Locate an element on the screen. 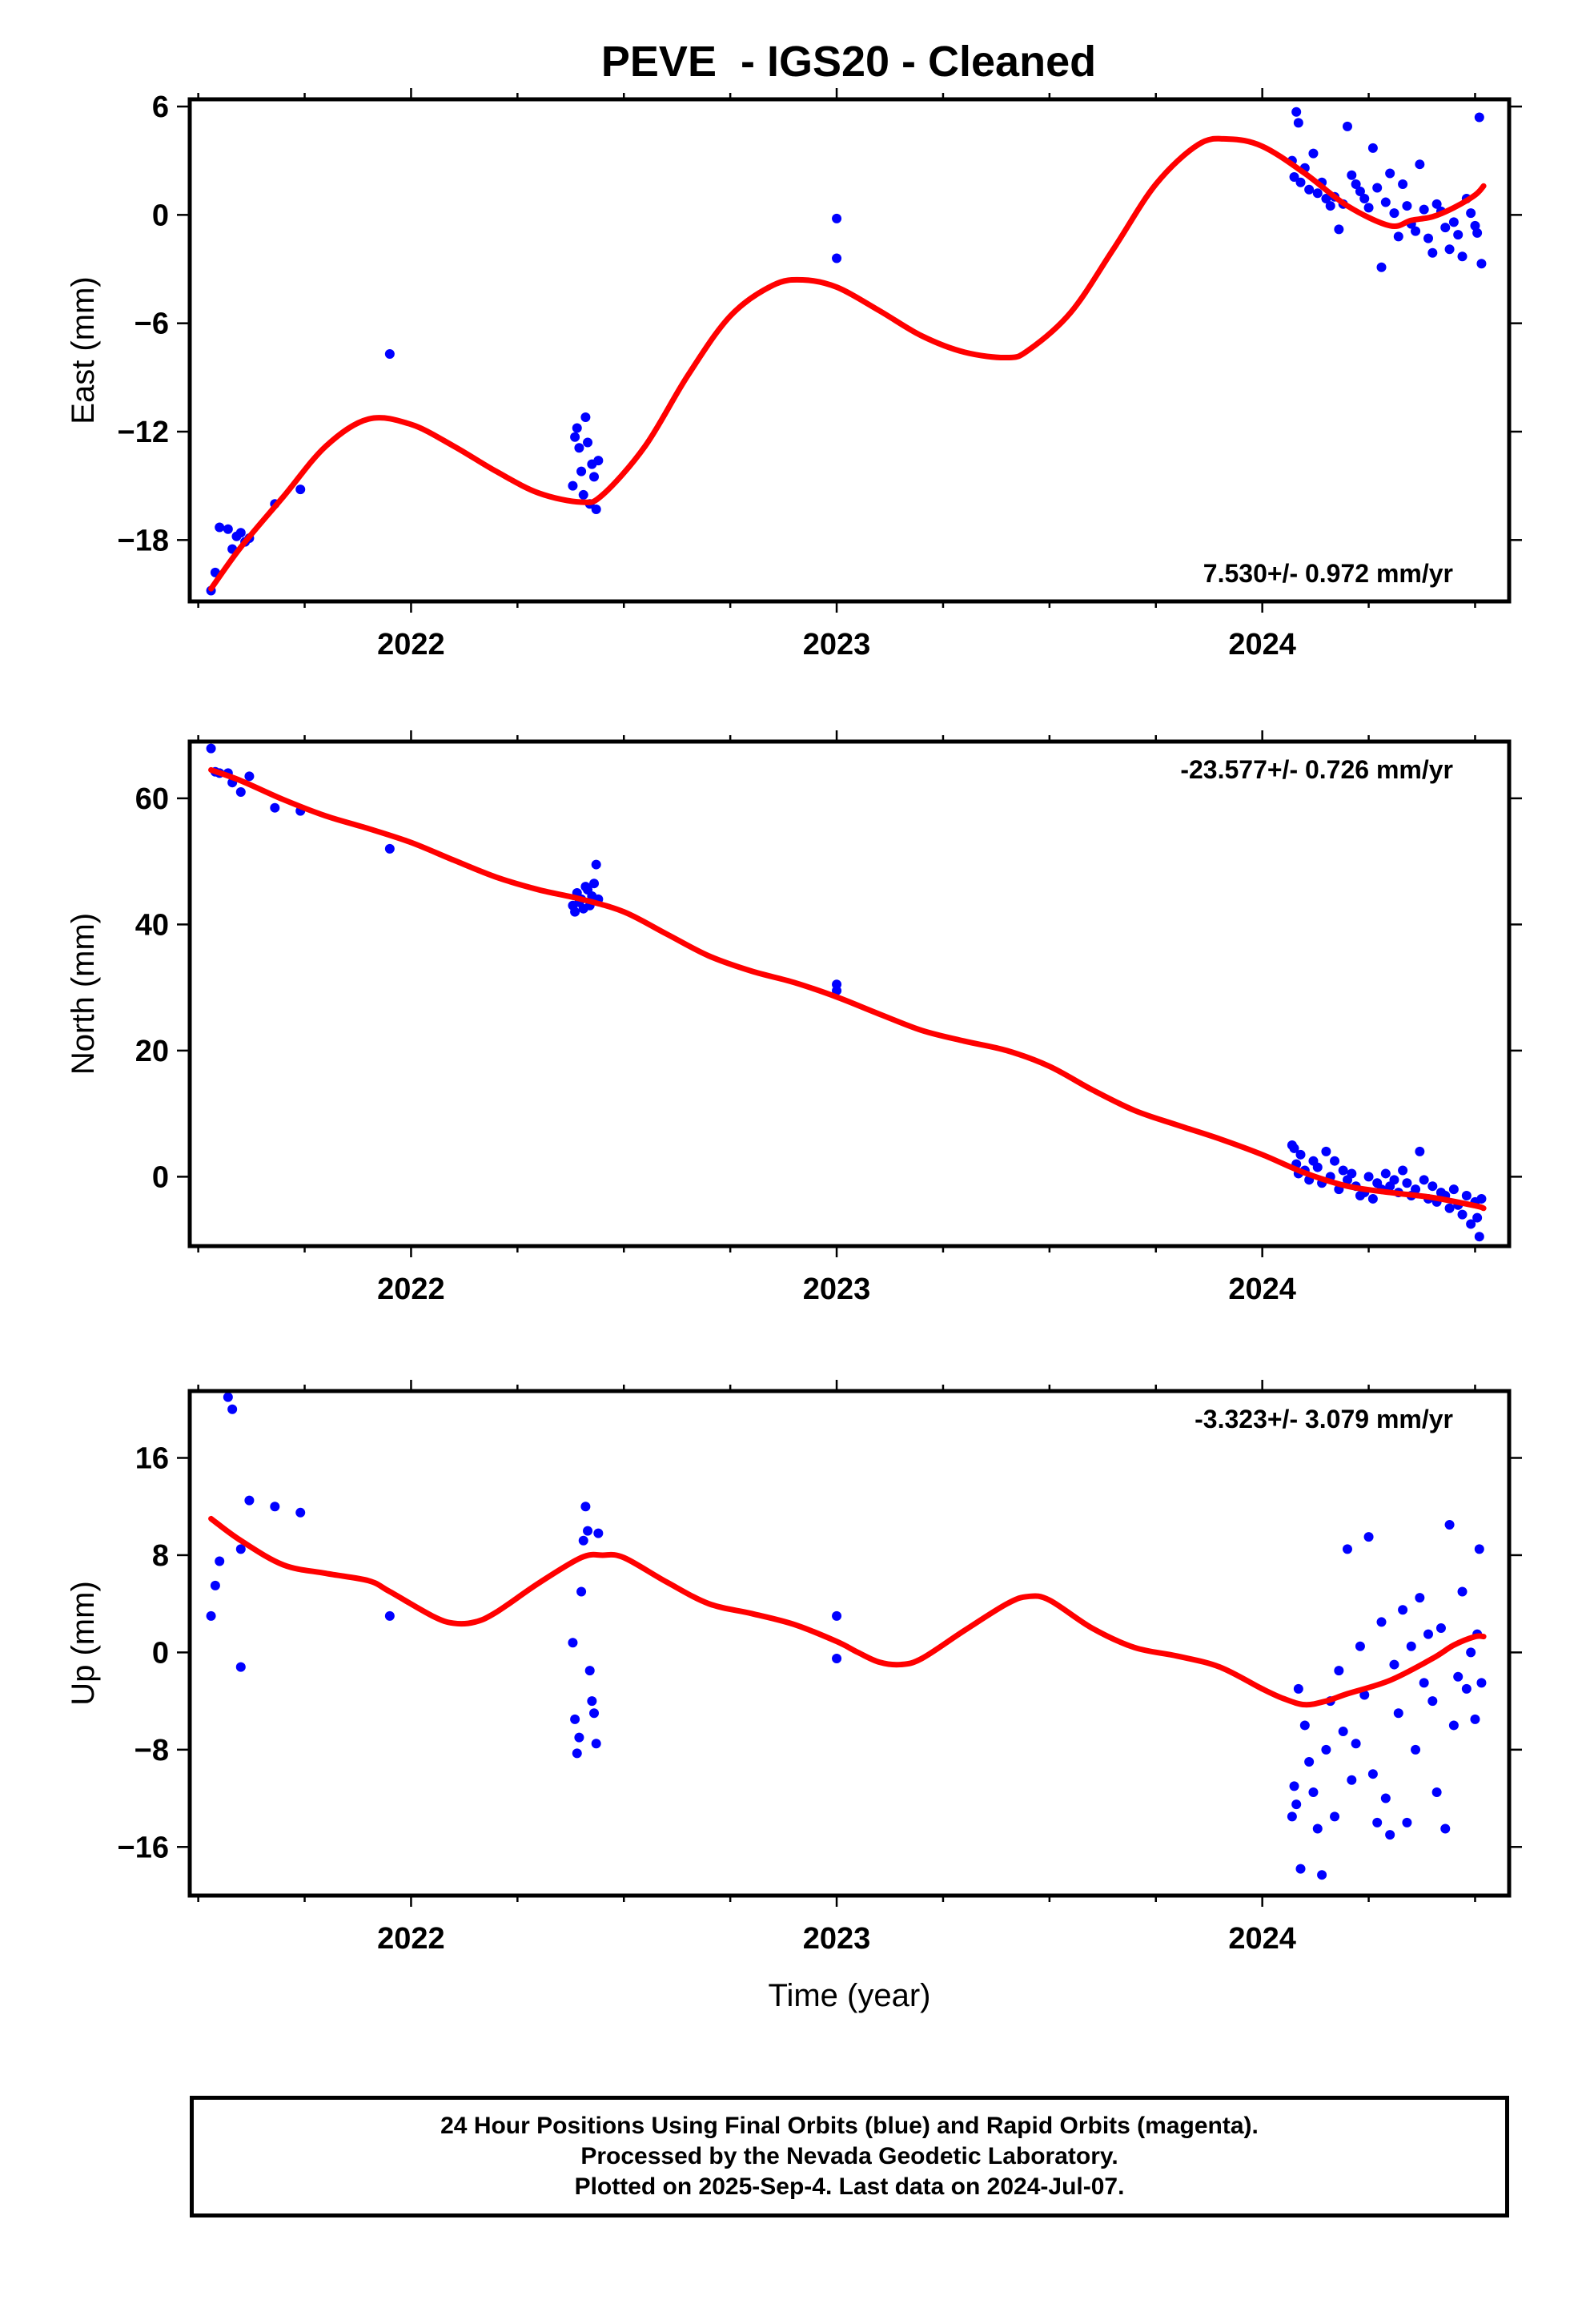 The width and height of the screenshot is (1582, 2324). y-tick-label: 16 is located at coordinates (152, 1458).